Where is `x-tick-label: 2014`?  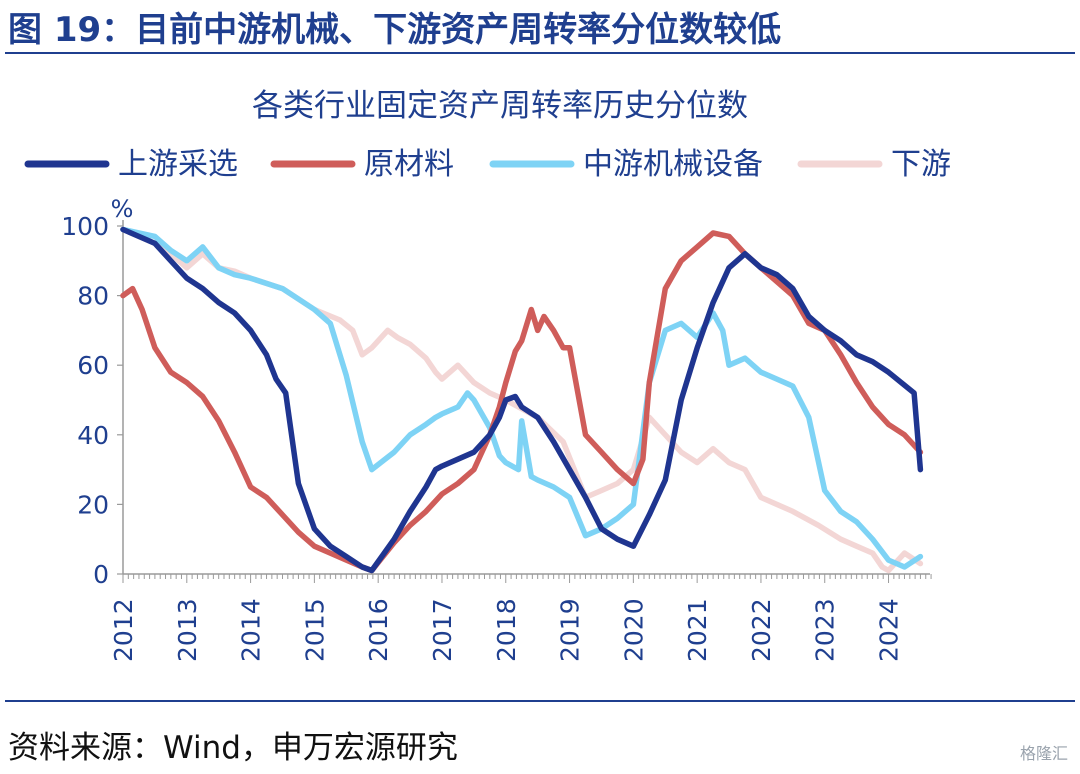
x-tick-label: 2014 is located at coordinates (251, 630).